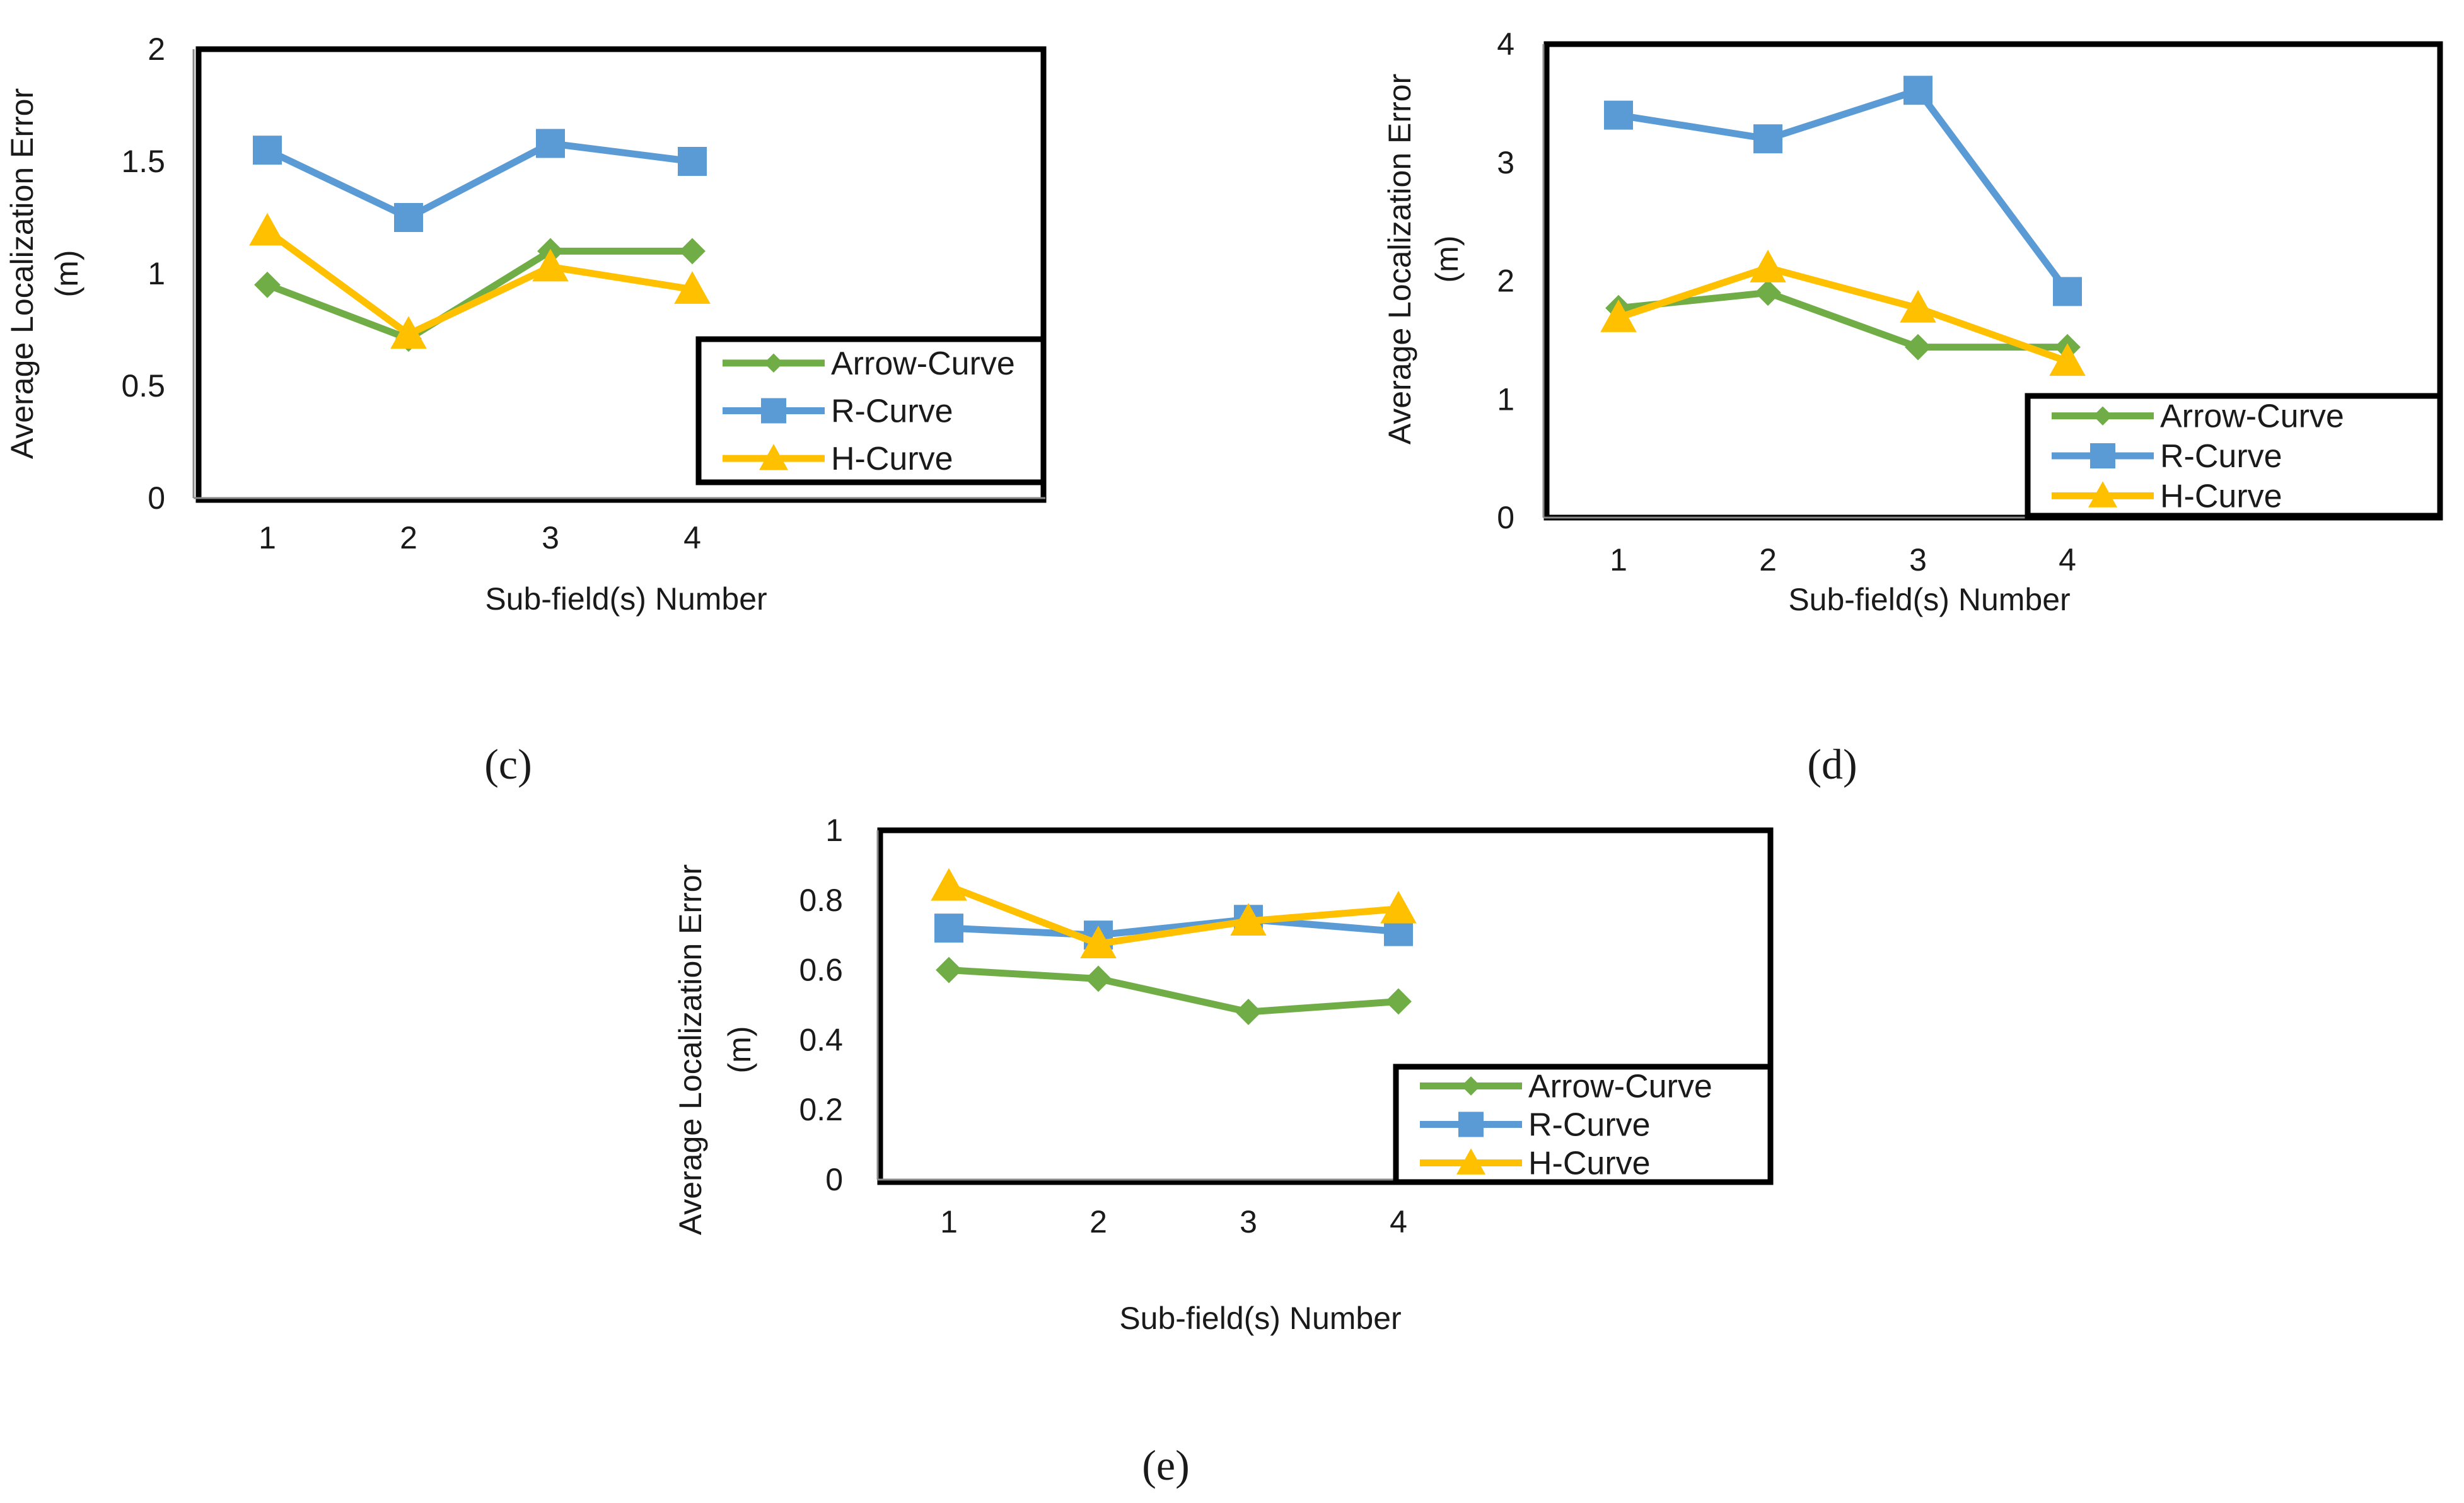 The height and width of the screenshot is (1503, 2464). What do you see at coordinates (1165, 1465) in the screenshot?
I see `panel-label: (e)` at bounding box center [1165, 1465].